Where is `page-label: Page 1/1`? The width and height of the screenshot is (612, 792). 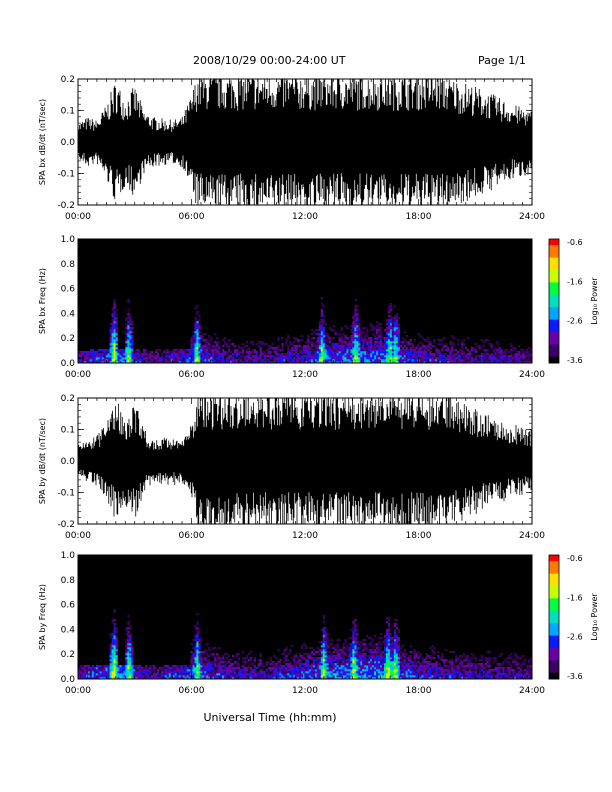
page-label: Page 1/1 is located at coordinates (502, 60).